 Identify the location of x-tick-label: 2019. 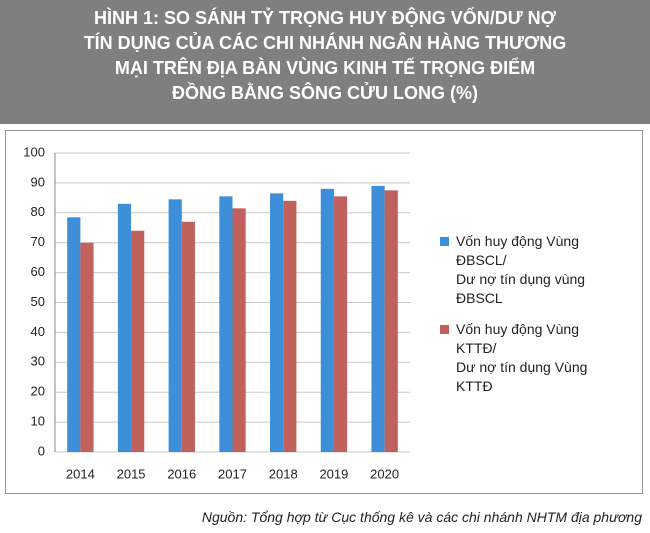
(333, 473).